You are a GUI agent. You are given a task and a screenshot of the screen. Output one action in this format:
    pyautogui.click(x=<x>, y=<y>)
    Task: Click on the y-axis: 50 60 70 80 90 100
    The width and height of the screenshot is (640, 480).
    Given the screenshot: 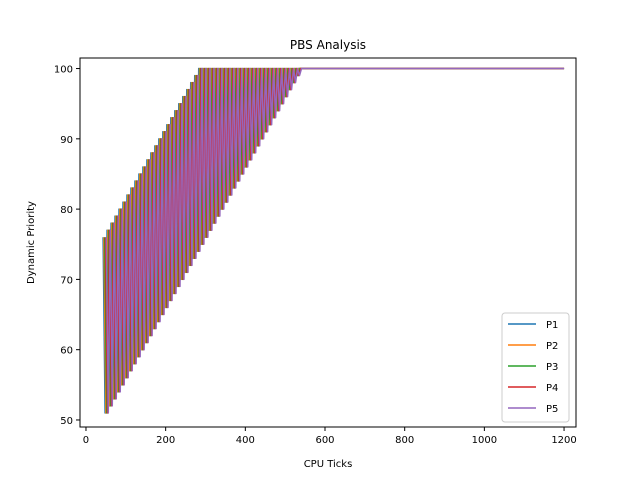 What is the action you would take?
    pyautogui.click(x=67, y=246)
    